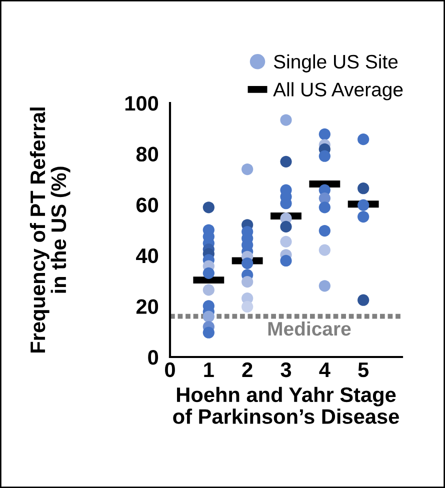  What do you see at coordinates (286, 405) in the screenshot?
I see `x-axis-title: Hoehn and Yahr Stage of Parkinson’s Disease` at bounding box center [286, 405].